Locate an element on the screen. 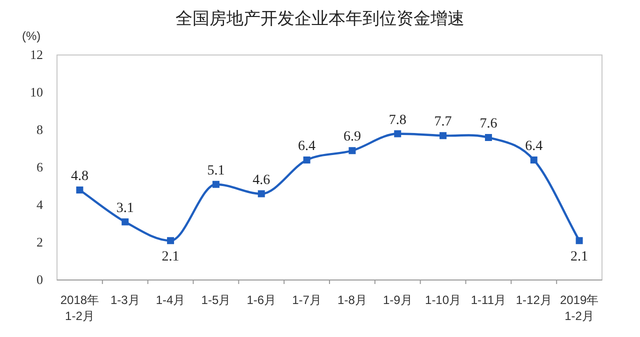 The height and width of the screenshot is (337, 640). y-tick-label: 4 is located at coordinates (40, 204).